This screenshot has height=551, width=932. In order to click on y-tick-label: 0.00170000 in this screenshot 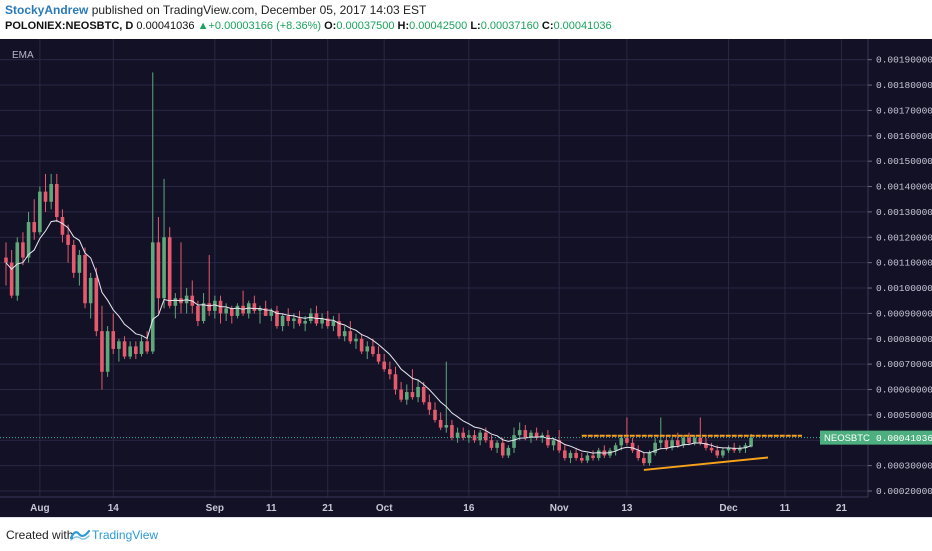, I will do `click(904, 110)`.